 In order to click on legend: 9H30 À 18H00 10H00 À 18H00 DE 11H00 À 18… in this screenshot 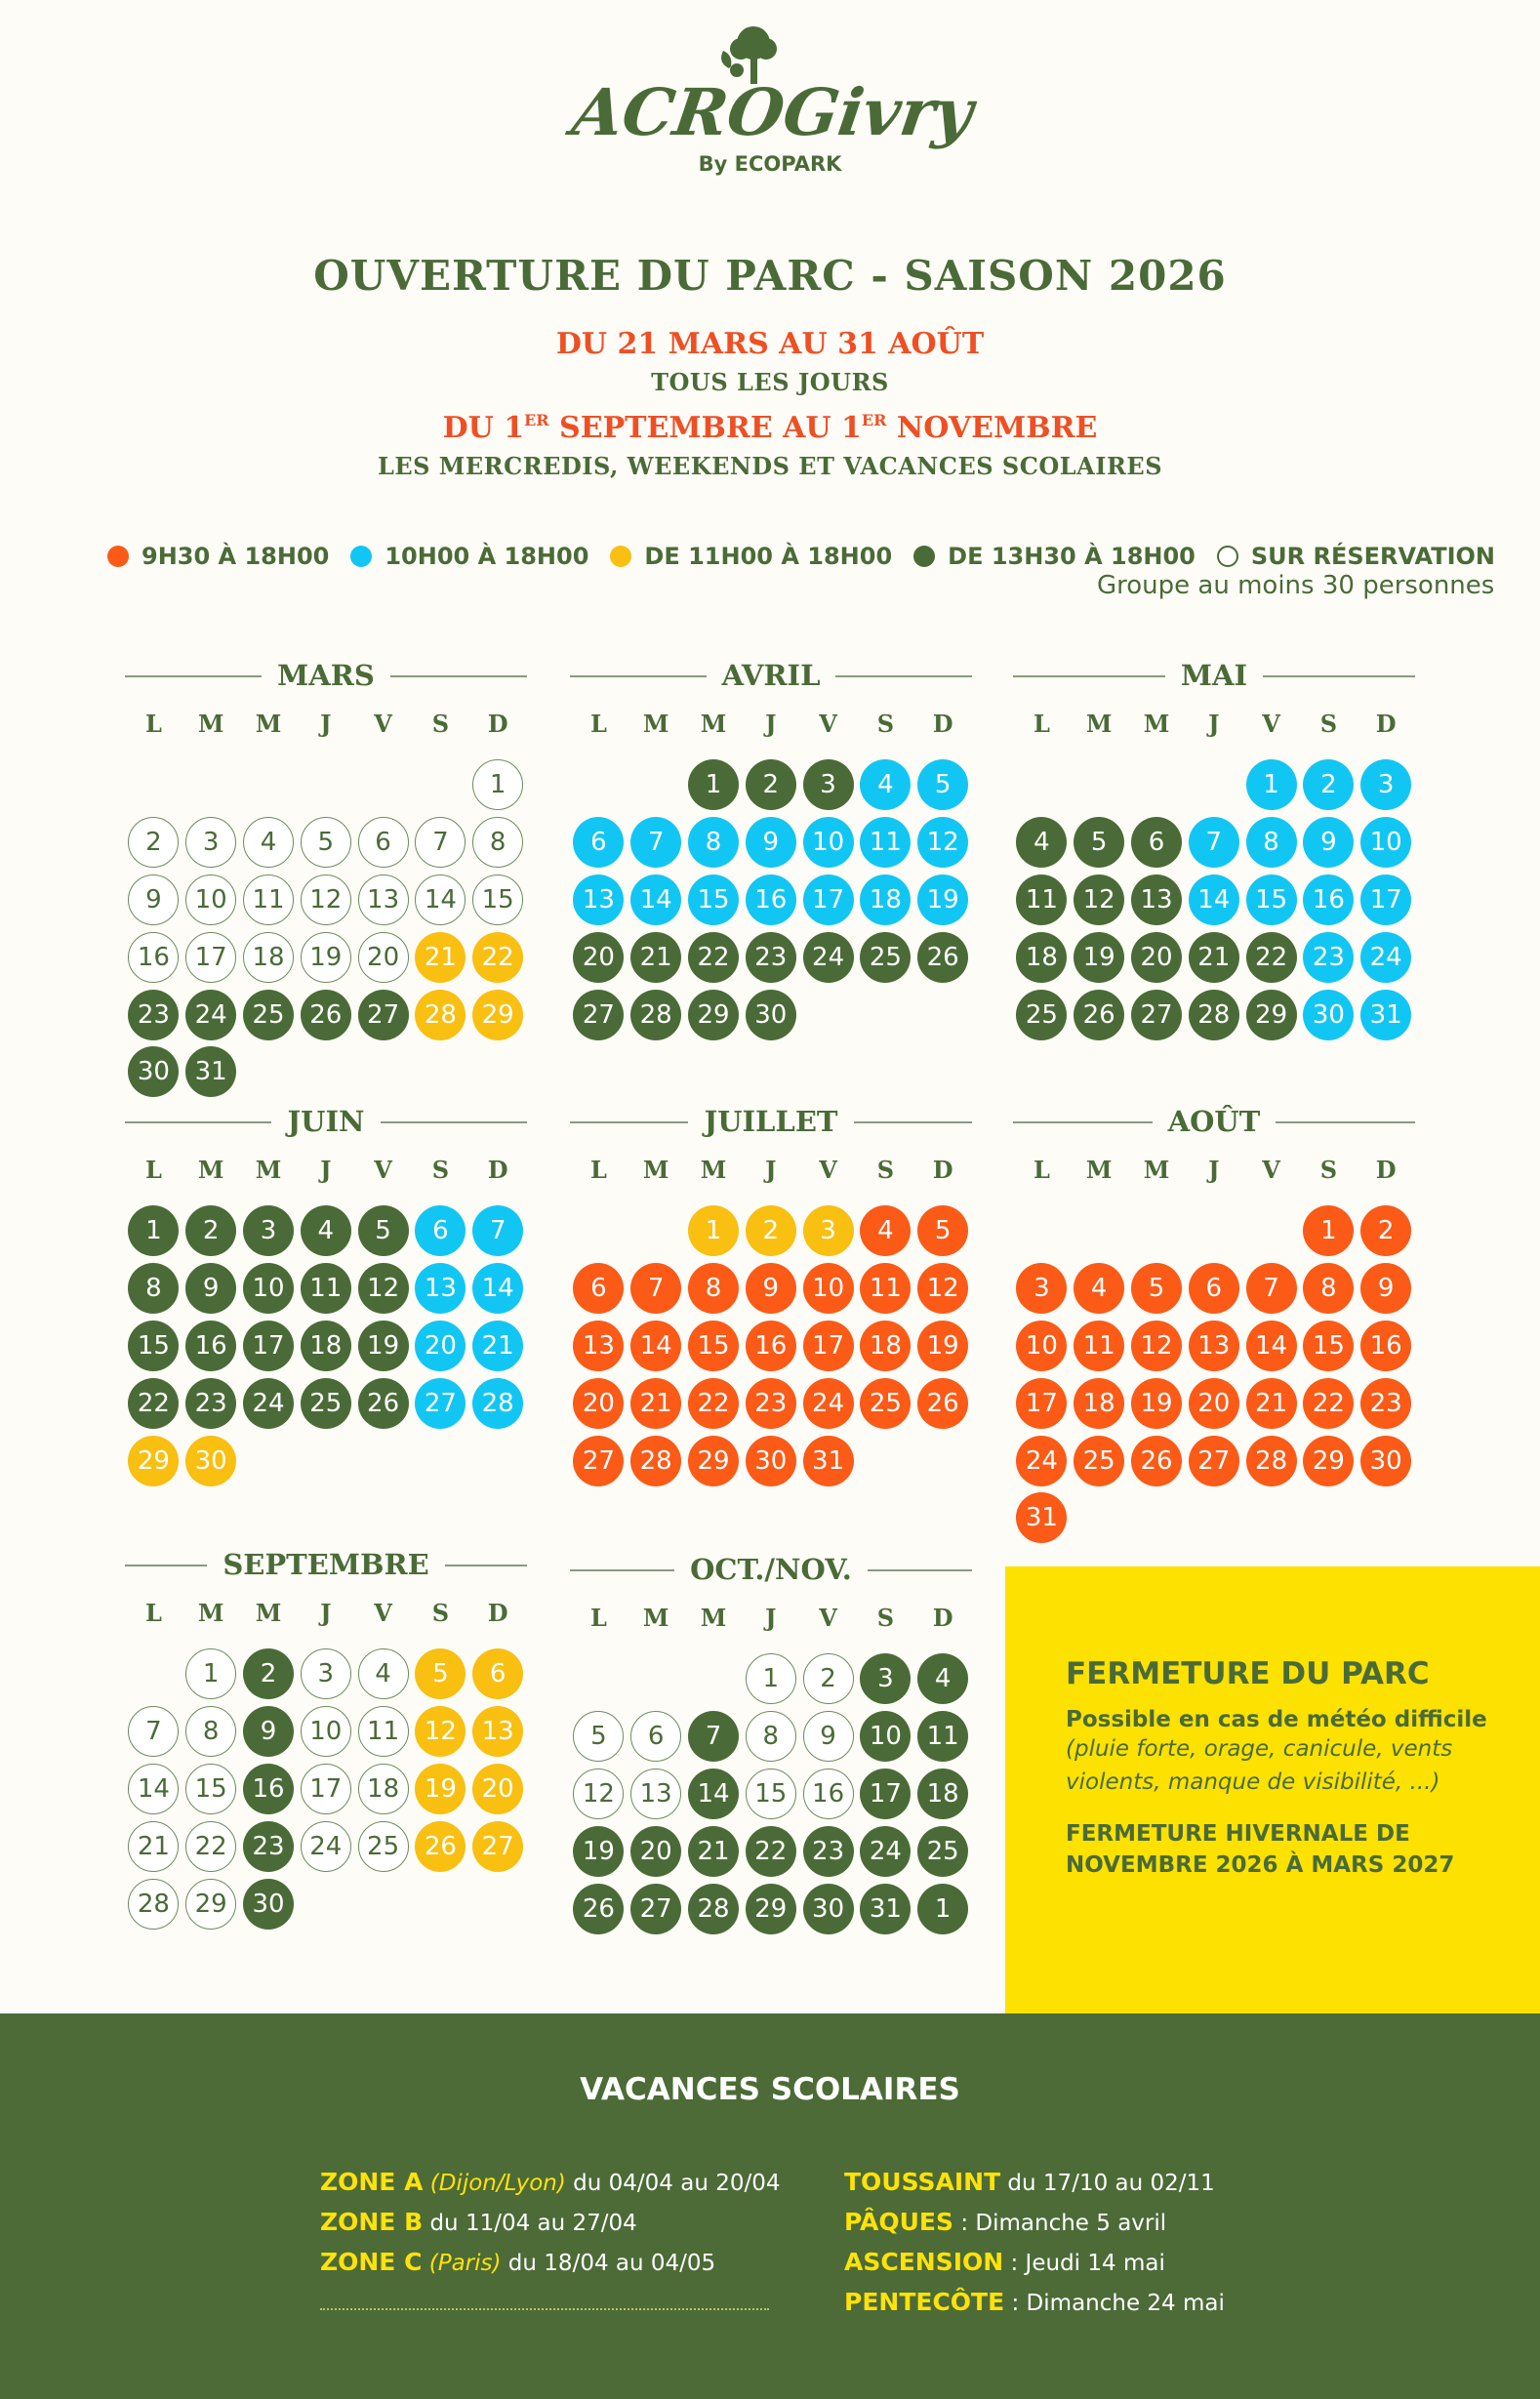, I will do `click(812, 556)`.